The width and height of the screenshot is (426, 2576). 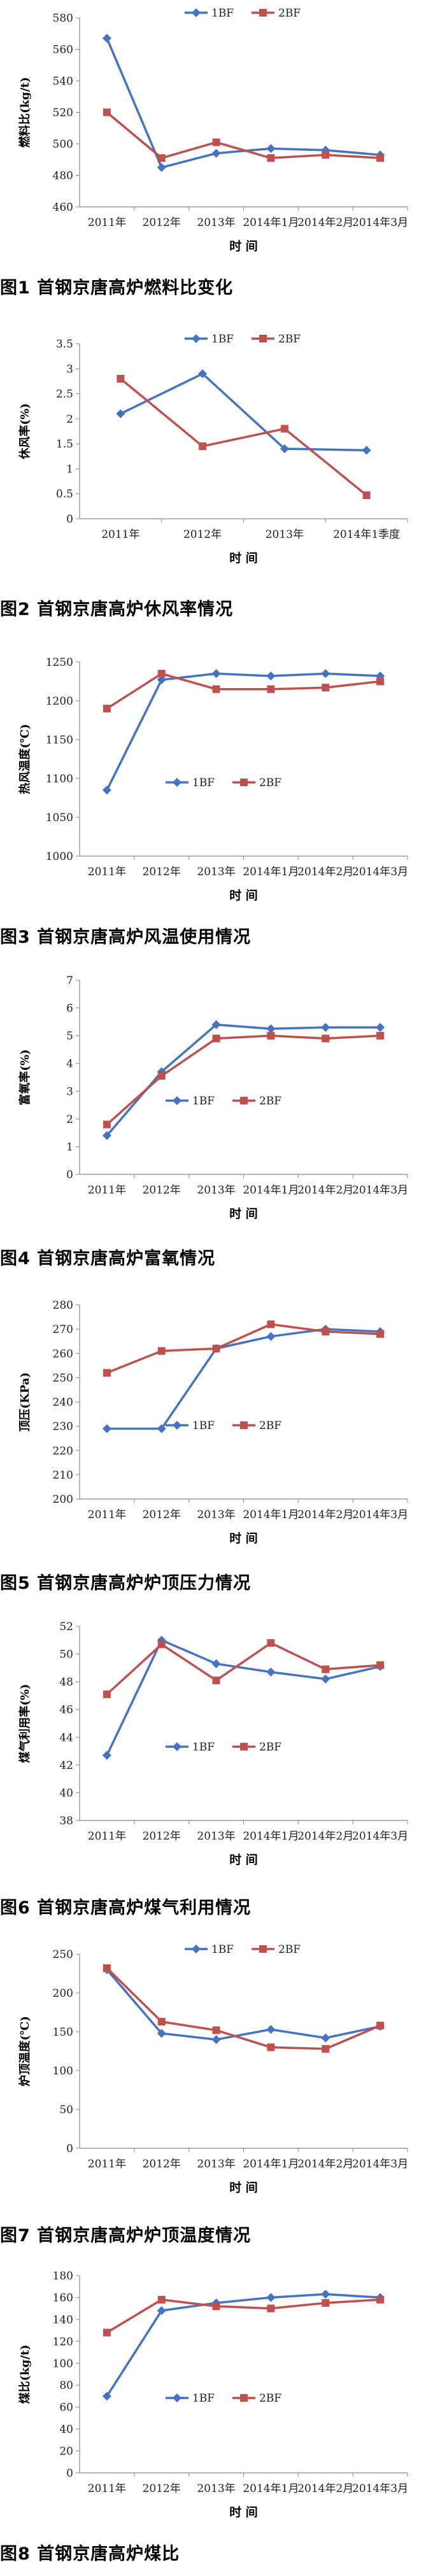 What do you see at coordinates (63, 82) in the screenshot?
I see `y-tick-label: 540` at bounding box center [63, 82].